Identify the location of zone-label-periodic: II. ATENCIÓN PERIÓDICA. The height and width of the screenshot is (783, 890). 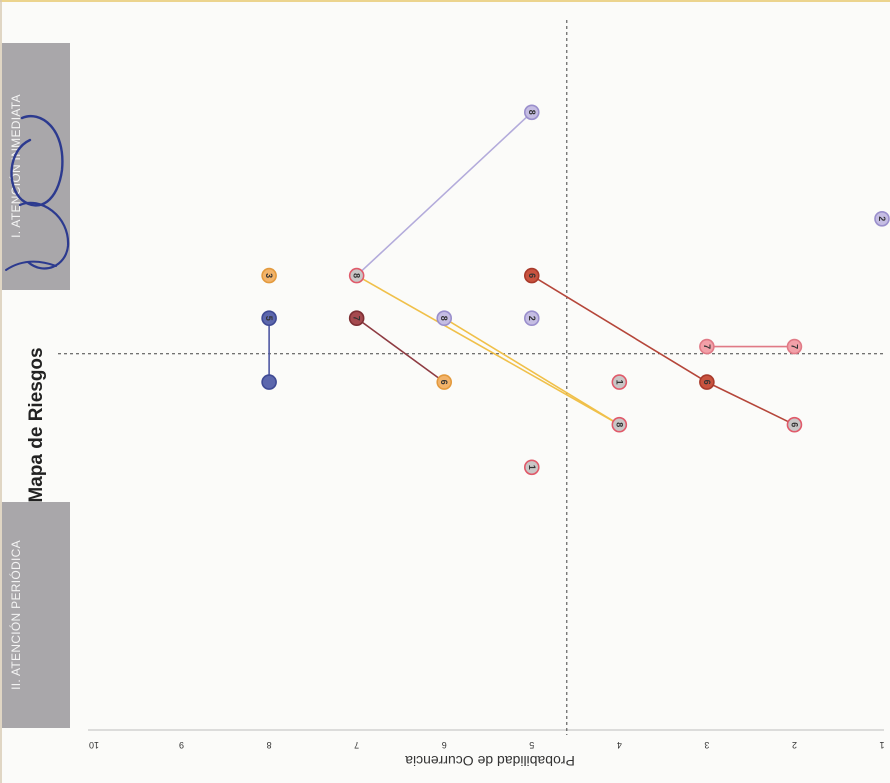
(15, 615).